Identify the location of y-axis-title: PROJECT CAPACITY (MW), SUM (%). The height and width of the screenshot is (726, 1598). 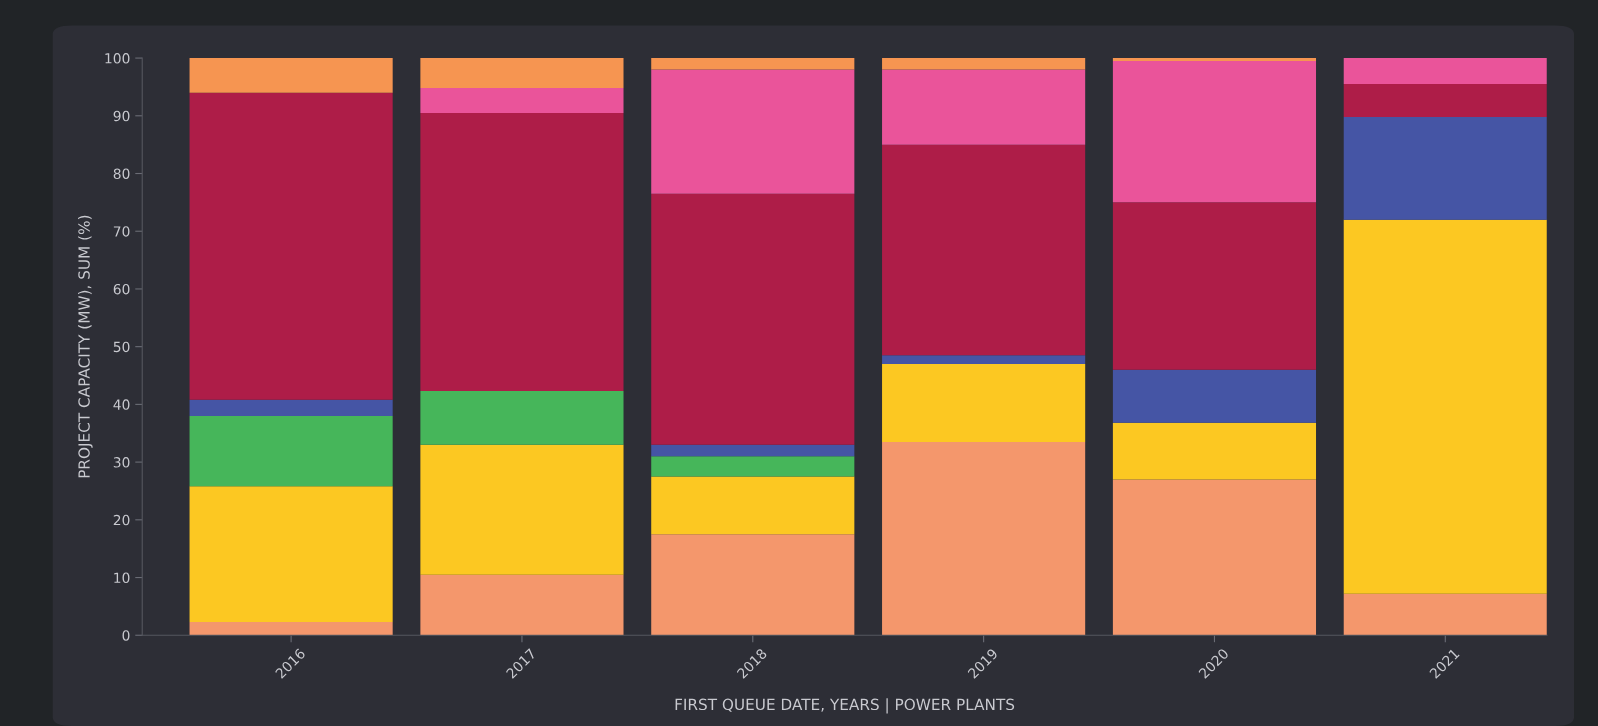
(85, 346).